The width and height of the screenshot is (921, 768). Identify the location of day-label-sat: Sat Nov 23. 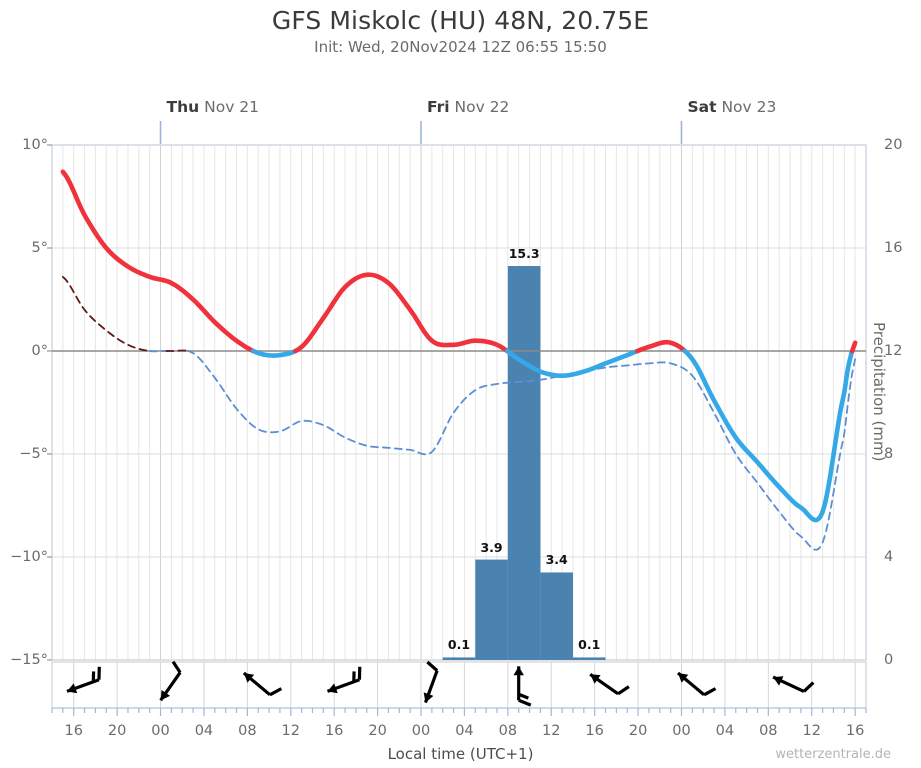
(731, 107).